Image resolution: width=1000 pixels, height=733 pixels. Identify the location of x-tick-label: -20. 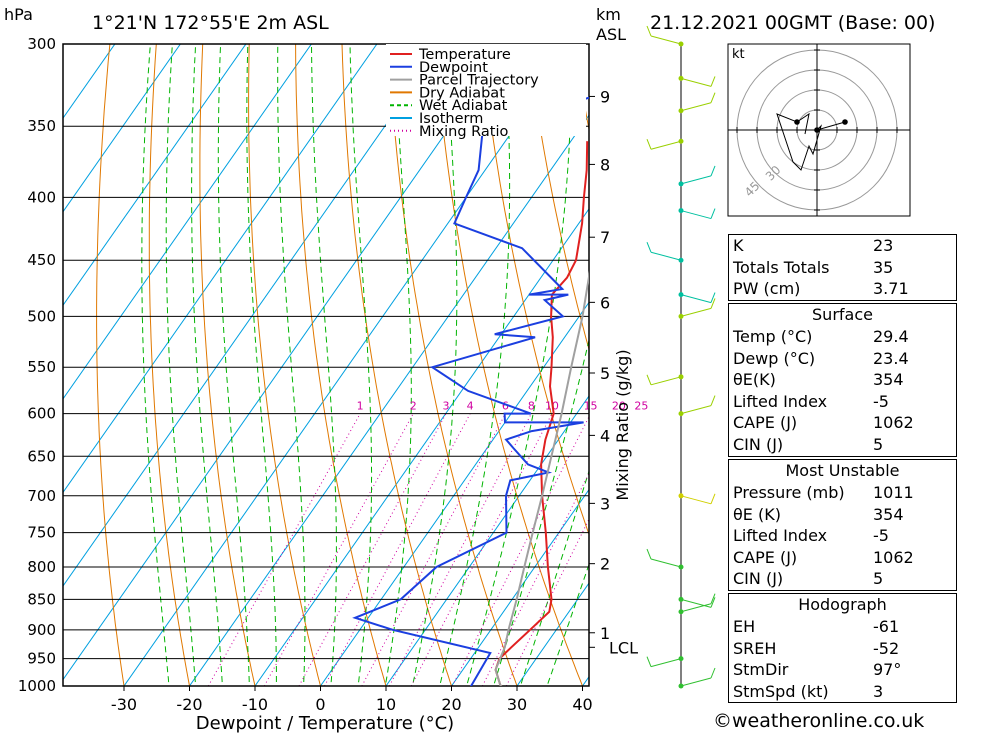
(189, 704).